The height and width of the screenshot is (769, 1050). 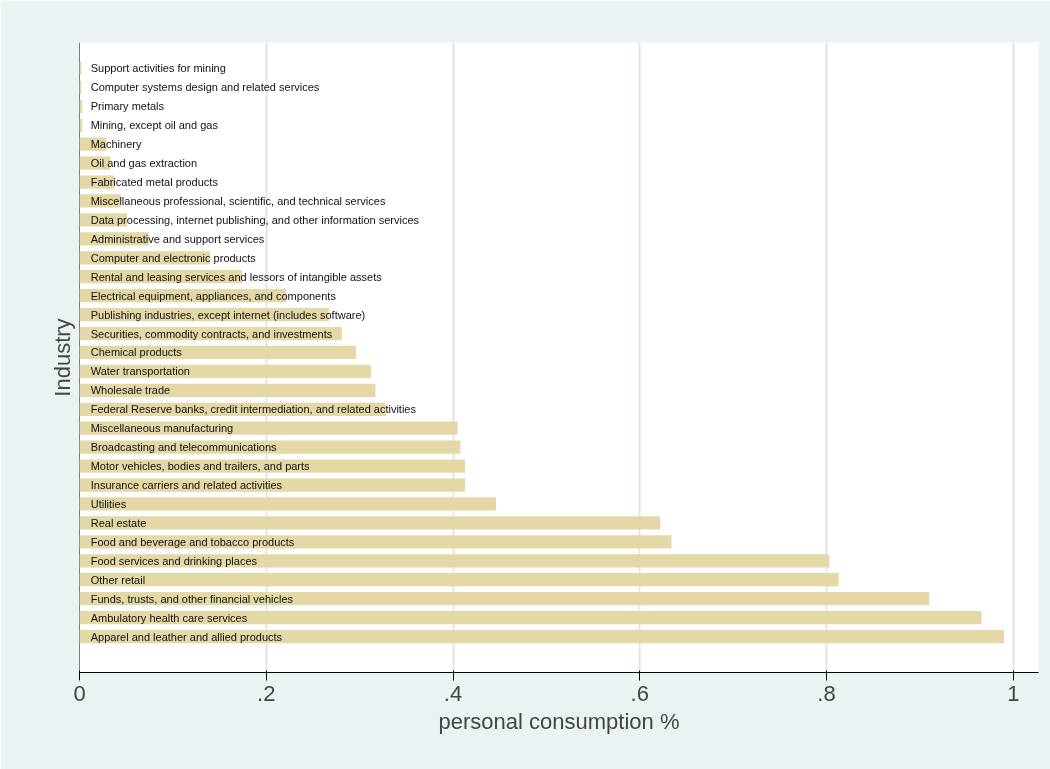 I want to click on x-tick-label: 0, so click(x=79, y=693).